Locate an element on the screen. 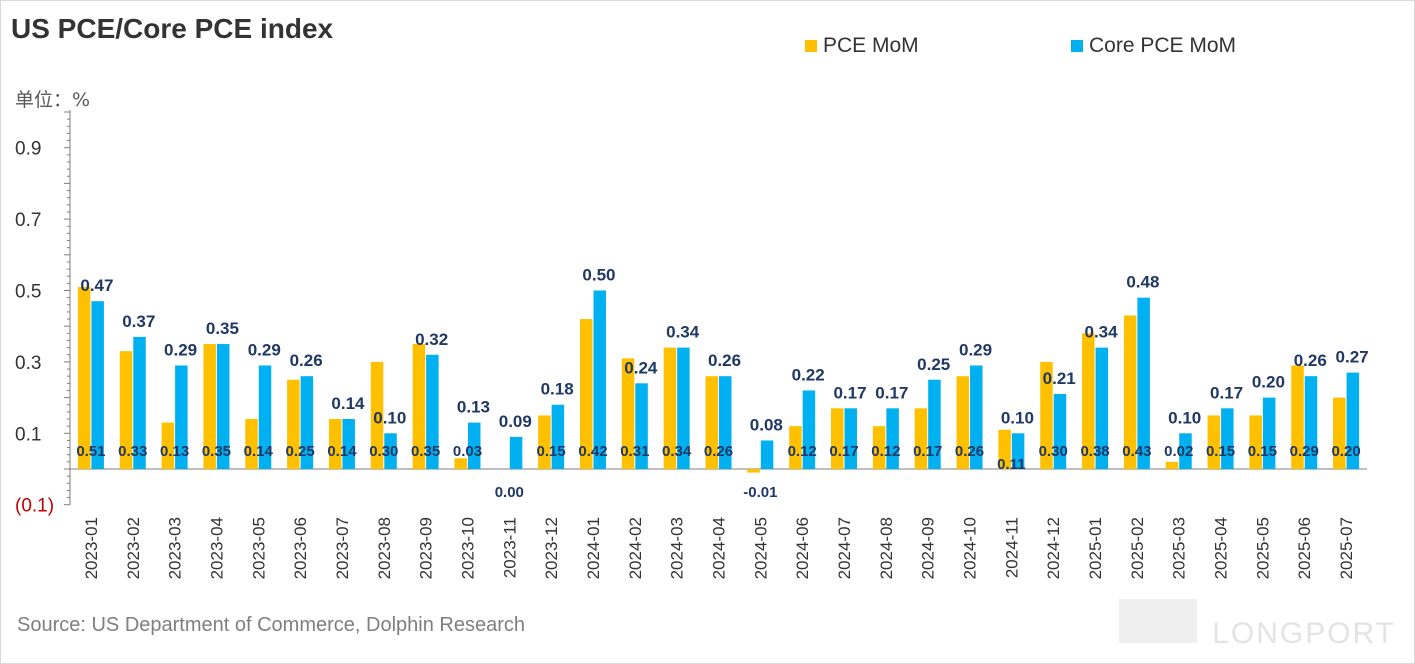  x-tick-label: 2025-06 is located at coordinates (1304, 548).